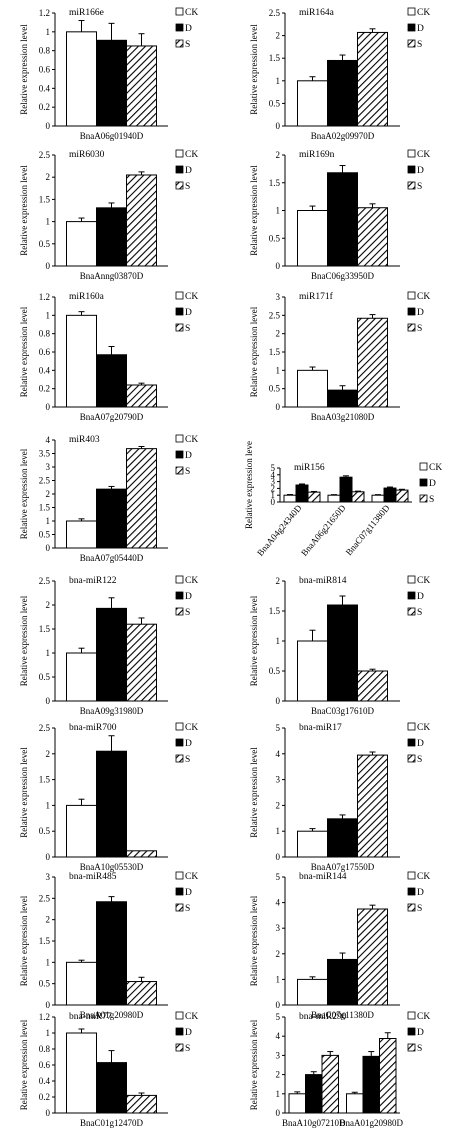 The image size is (457, 1138). What do you see at coordinates (84, 440) in the screenshot?
I see `chart-title: miR403` at bounding box center [84, 440].